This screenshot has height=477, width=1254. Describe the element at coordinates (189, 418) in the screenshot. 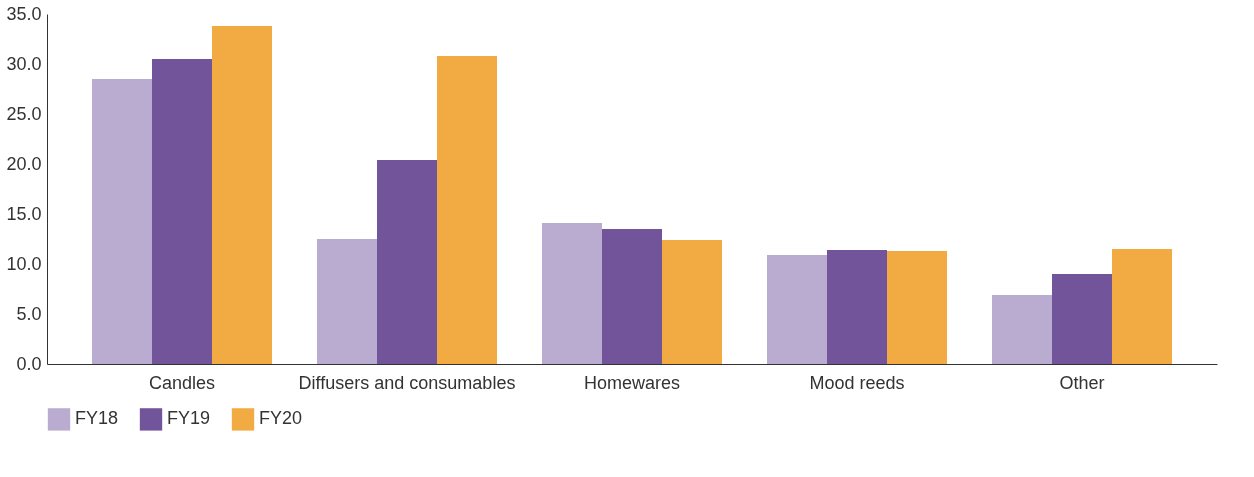

I see `legend-label: FY19` at that location.